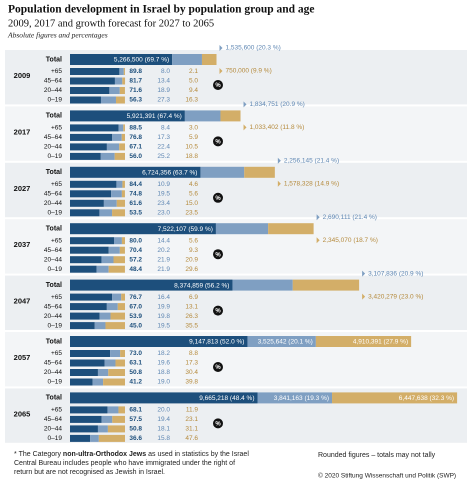 This screenshot has height=489, width=474. What do you see at coordinates (193, 353) in the screenshot?
I see `age-value-label: 8.8` at bounding box center [193, 353].